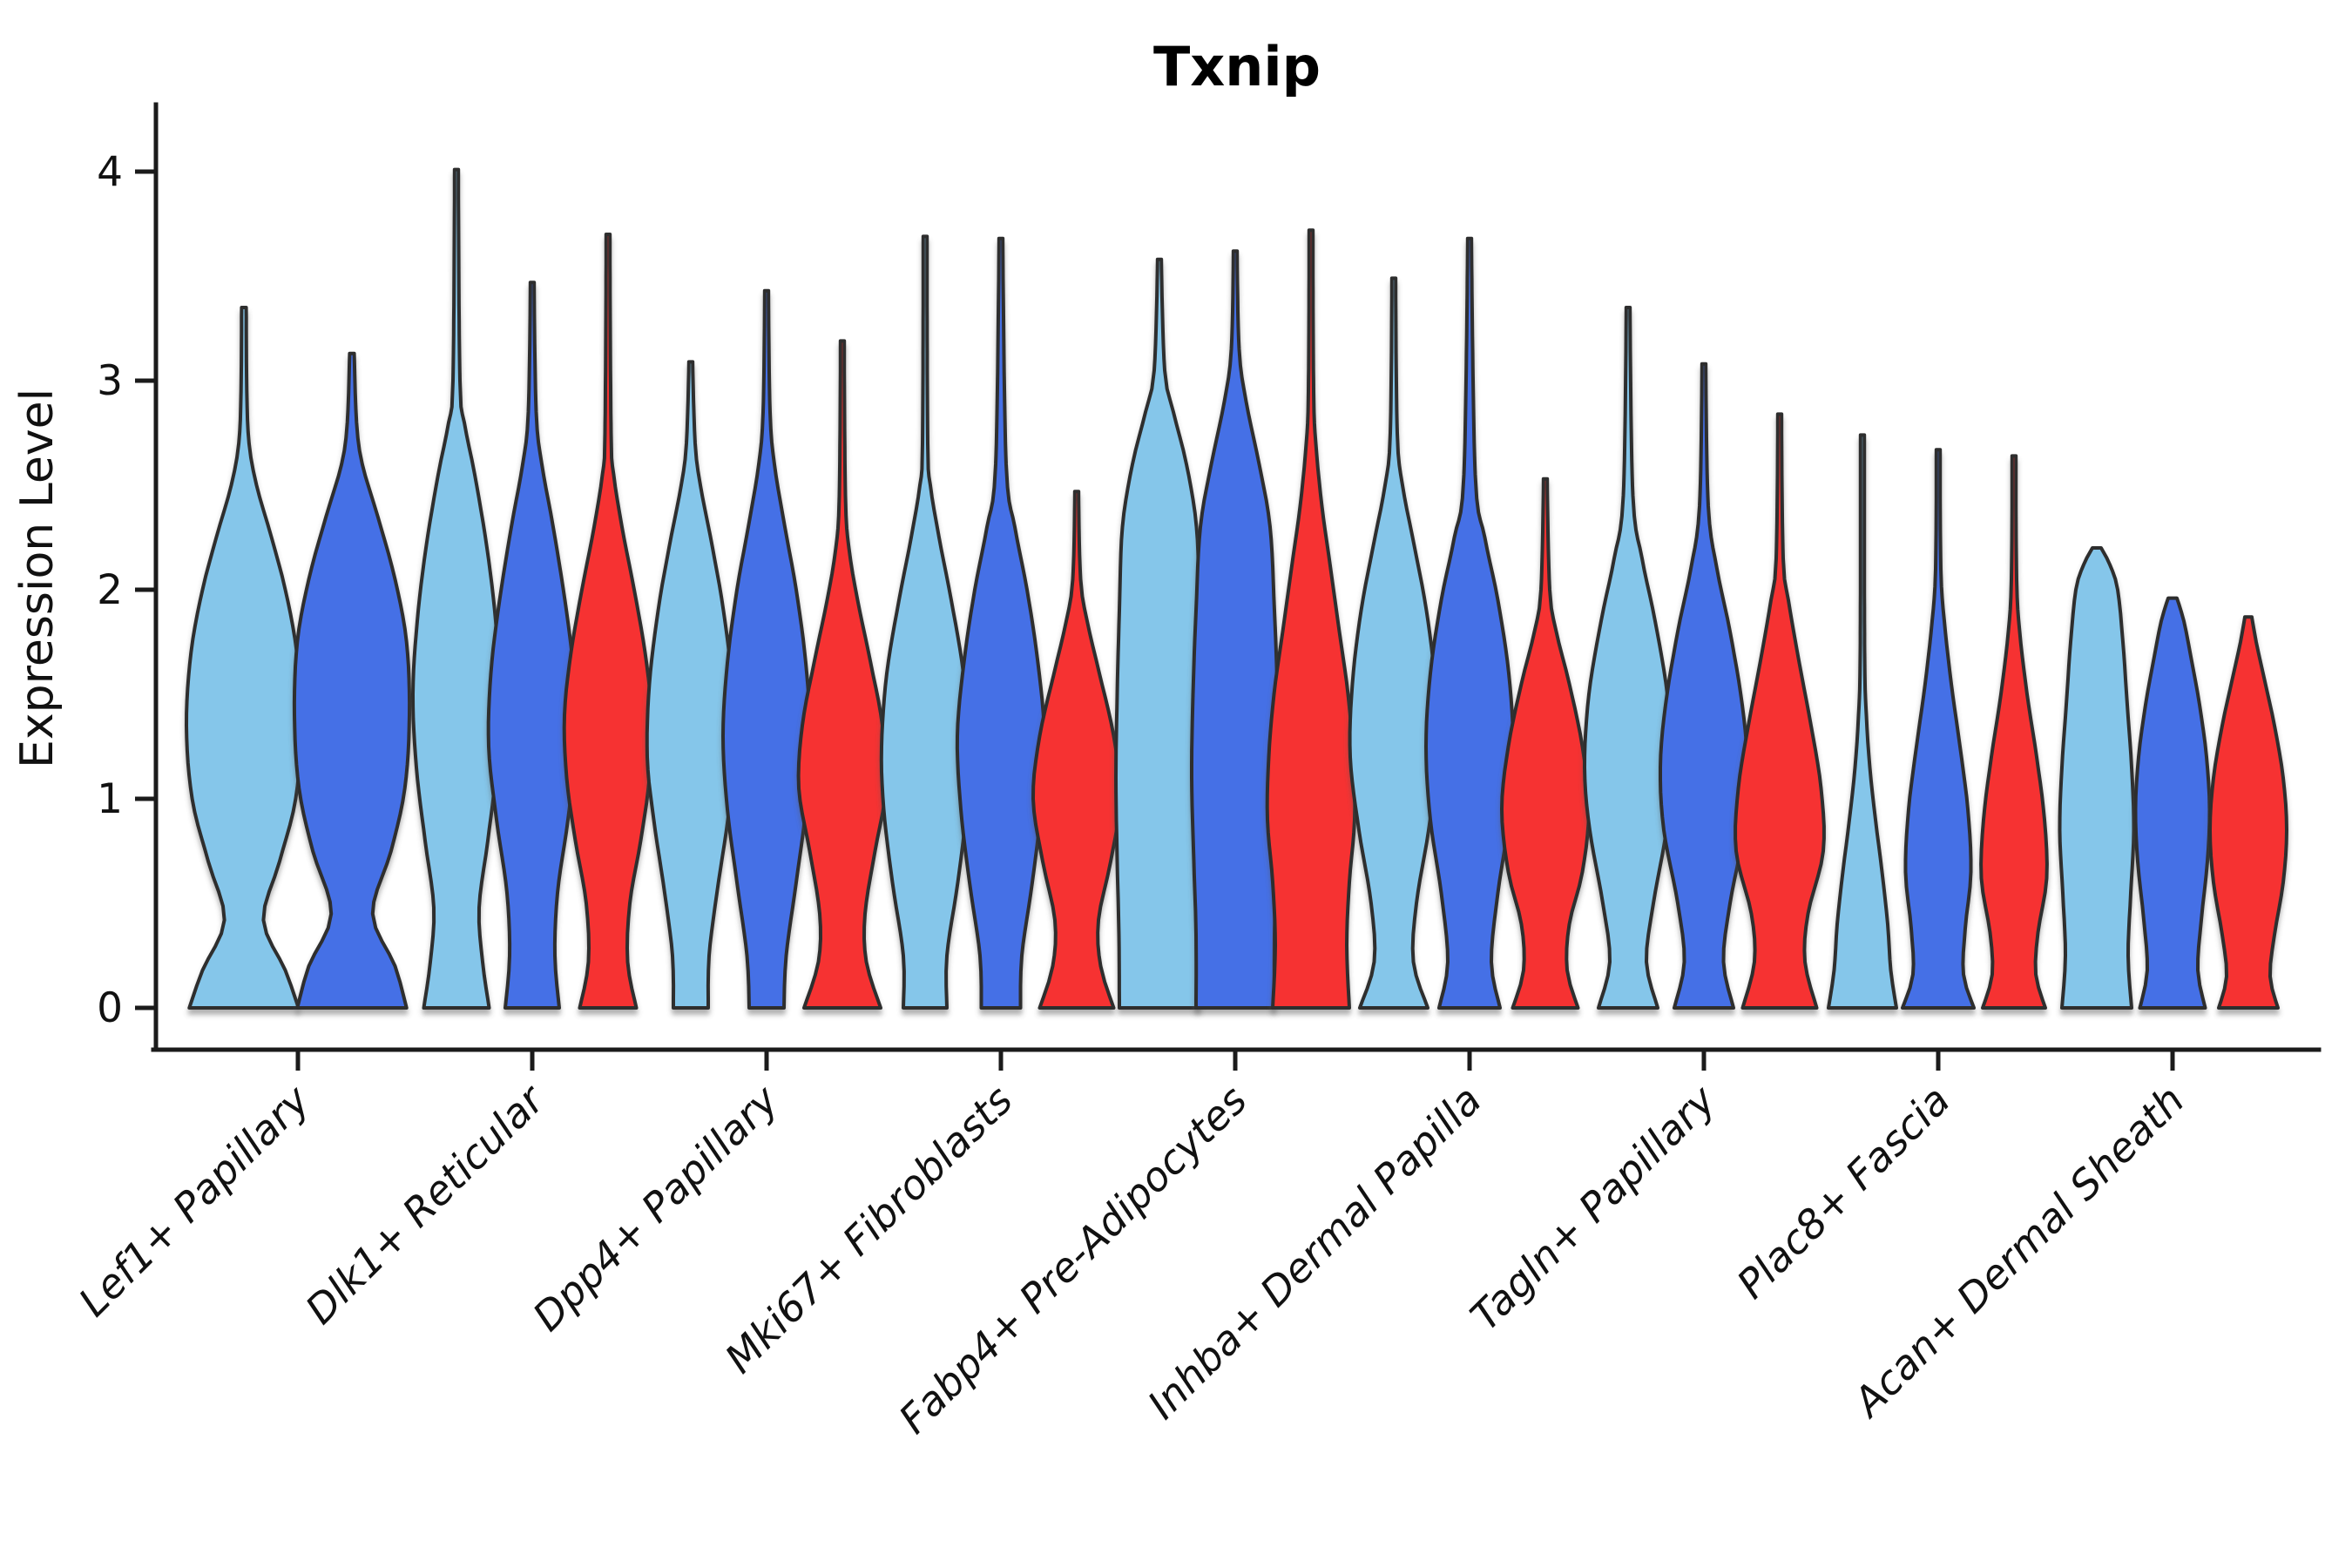 This screenshot has width=2352, height=1568. I want to click on violin-sample-red-cat8, so click(2014, 732).